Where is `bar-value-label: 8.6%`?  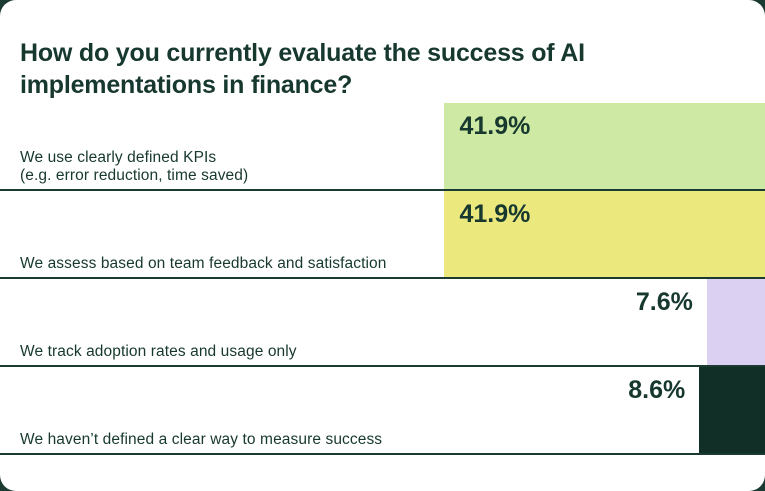 bar-value-label: 8.6% is located at coordinates (657, 390).